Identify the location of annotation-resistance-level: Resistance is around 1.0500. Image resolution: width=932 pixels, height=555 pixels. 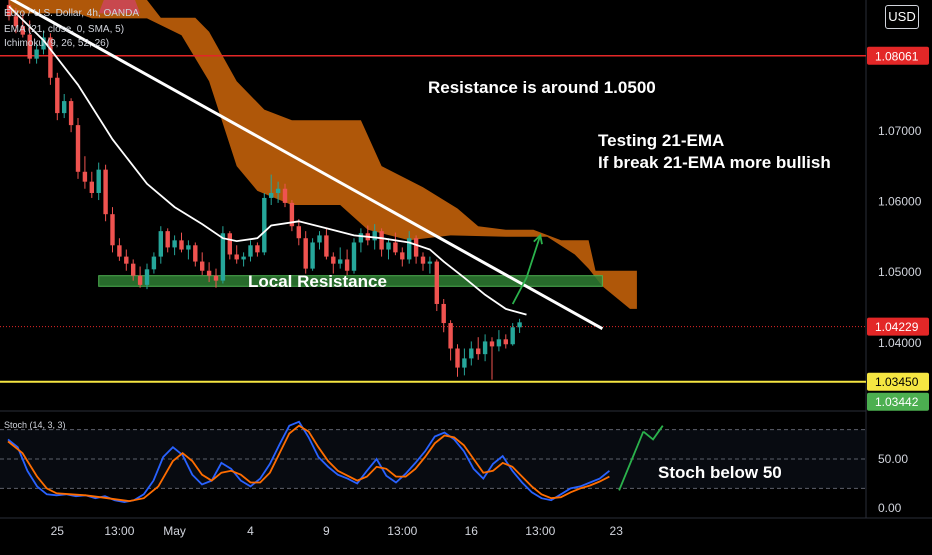
(542, 87).